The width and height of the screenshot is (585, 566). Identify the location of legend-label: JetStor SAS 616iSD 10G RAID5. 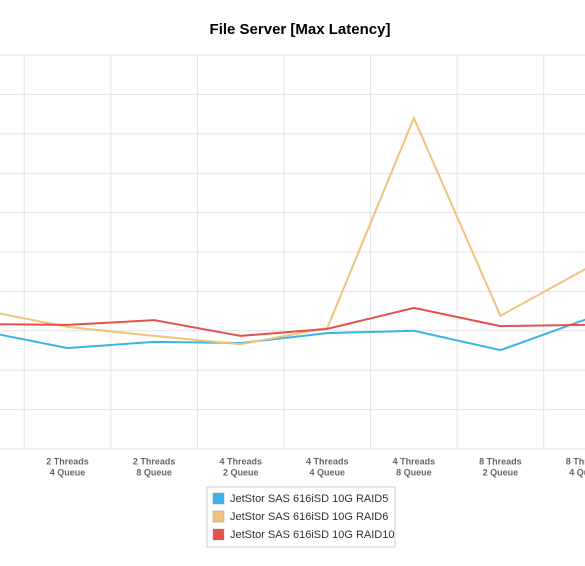
(309, 499).